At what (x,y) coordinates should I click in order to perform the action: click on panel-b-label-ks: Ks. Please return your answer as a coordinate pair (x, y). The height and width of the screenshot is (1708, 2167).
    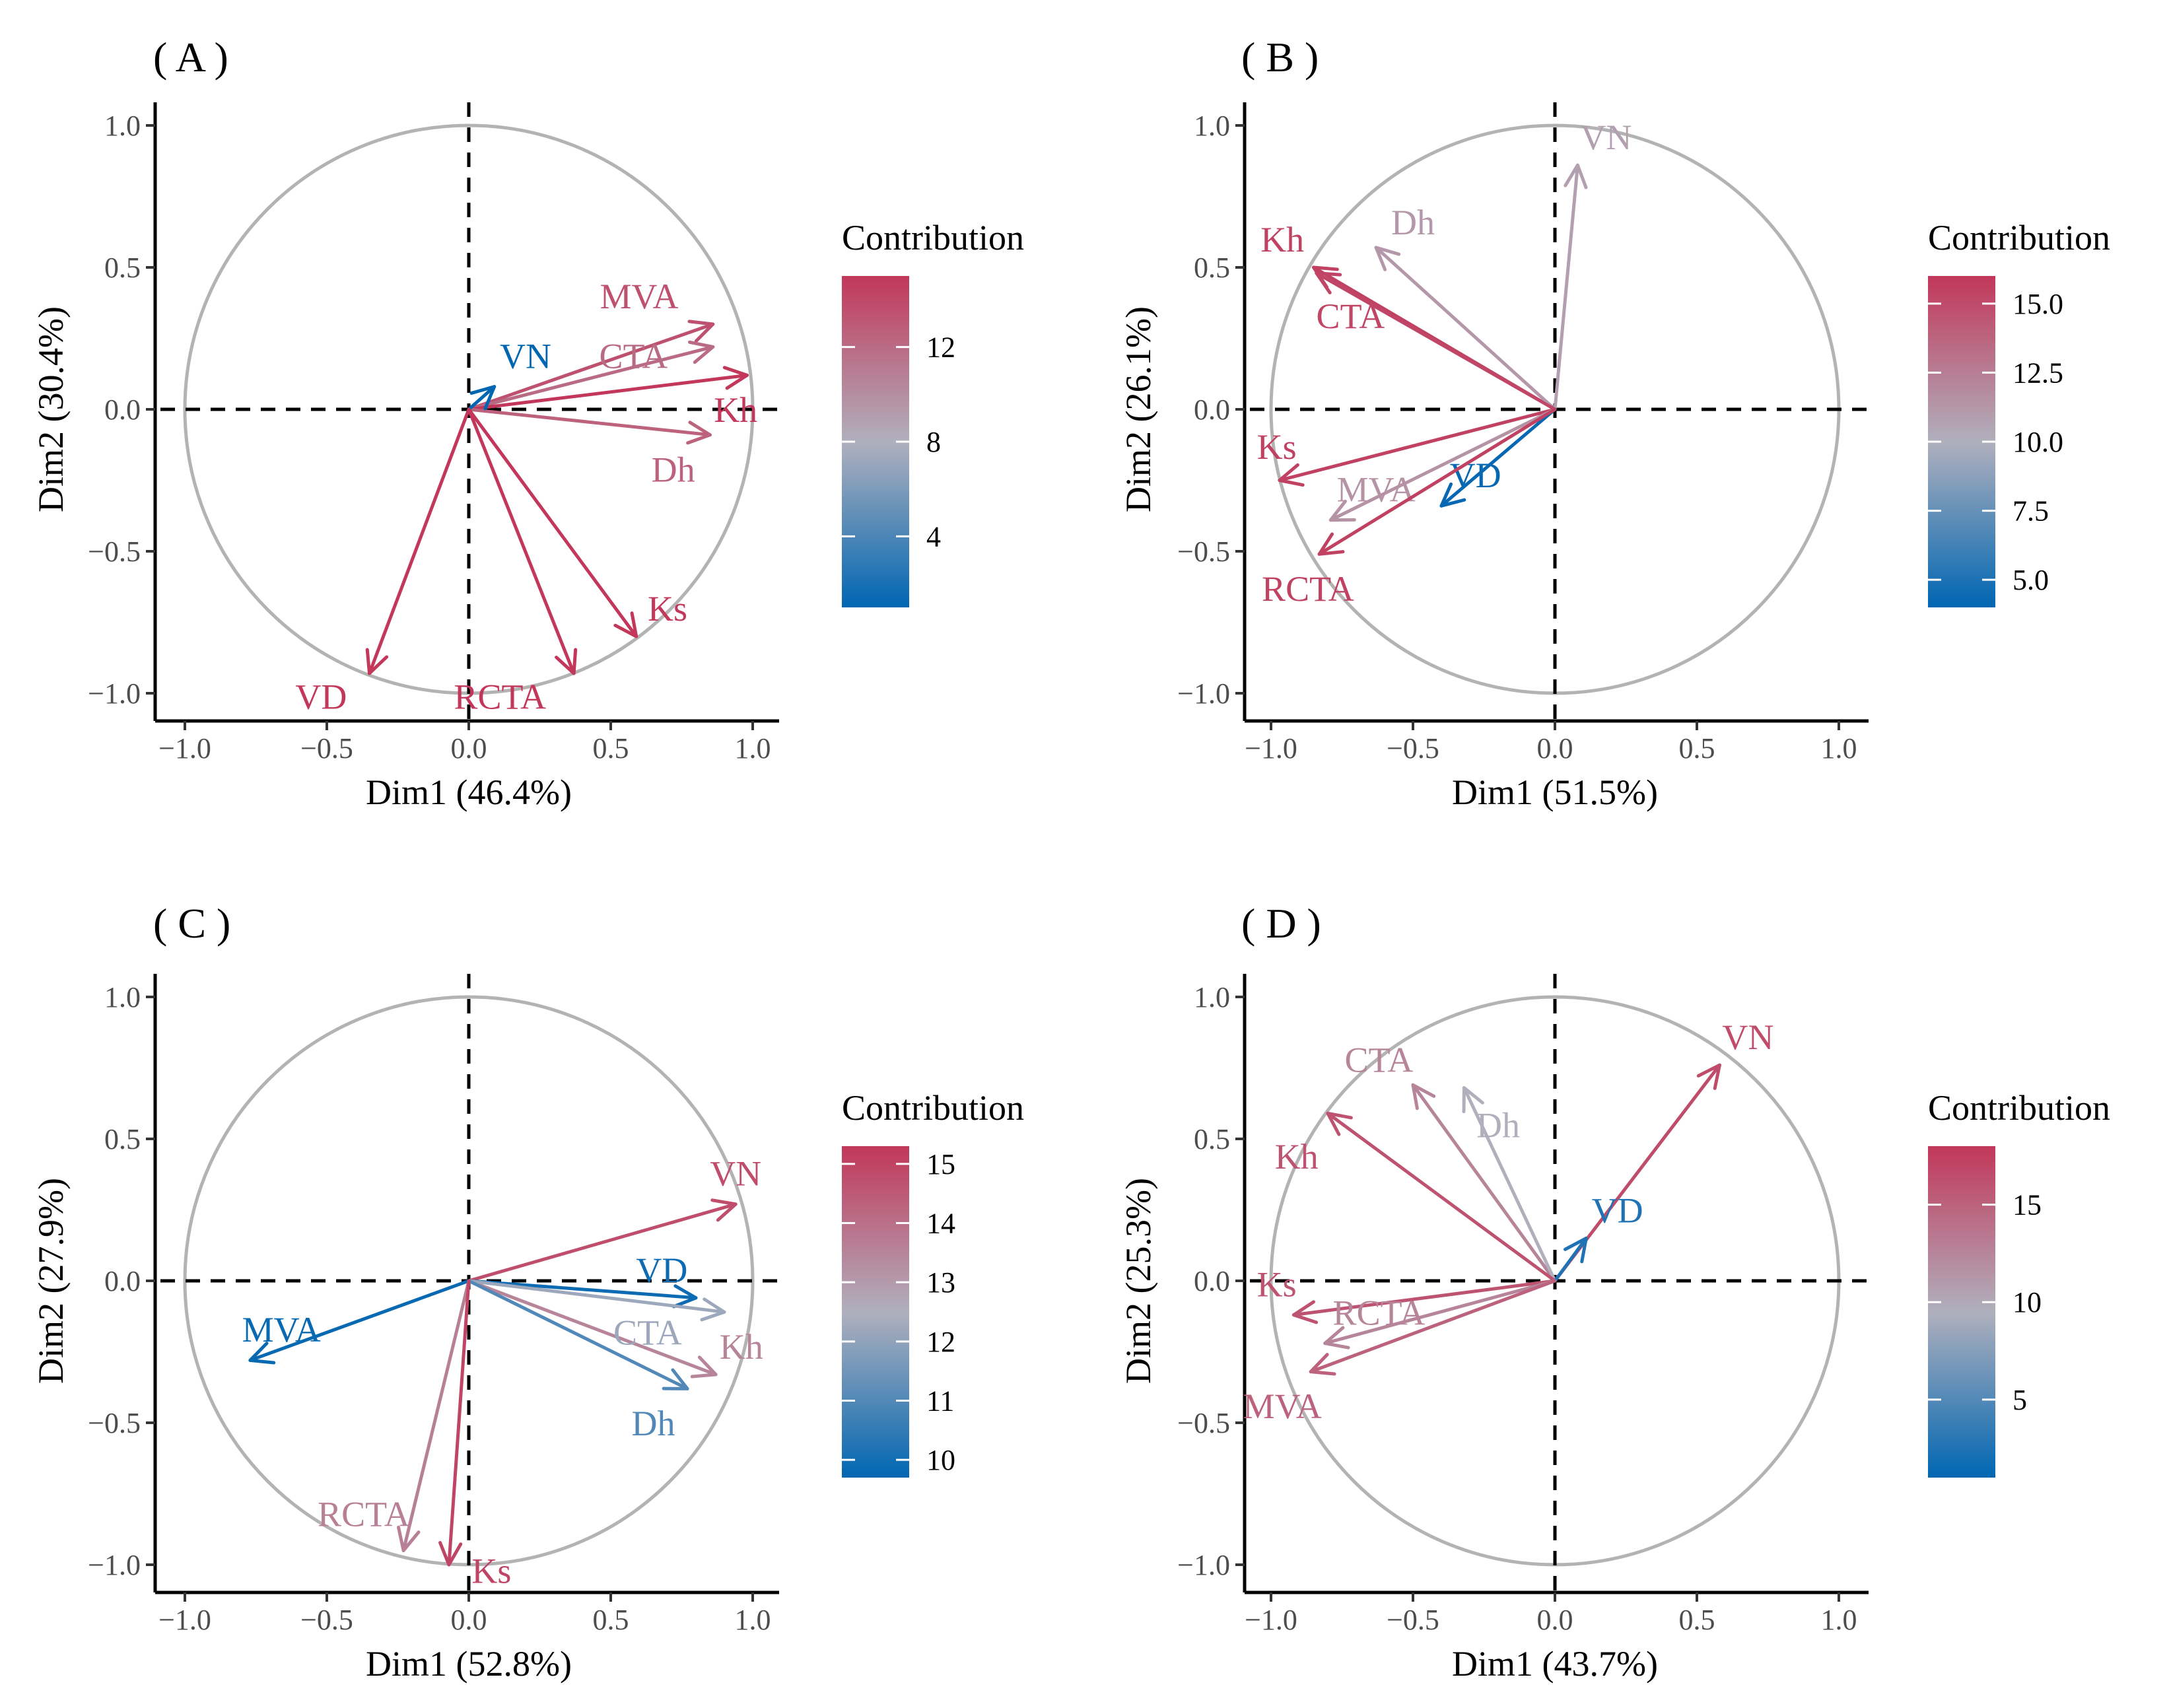
    Looking at the image, I should click on (1277, 447).